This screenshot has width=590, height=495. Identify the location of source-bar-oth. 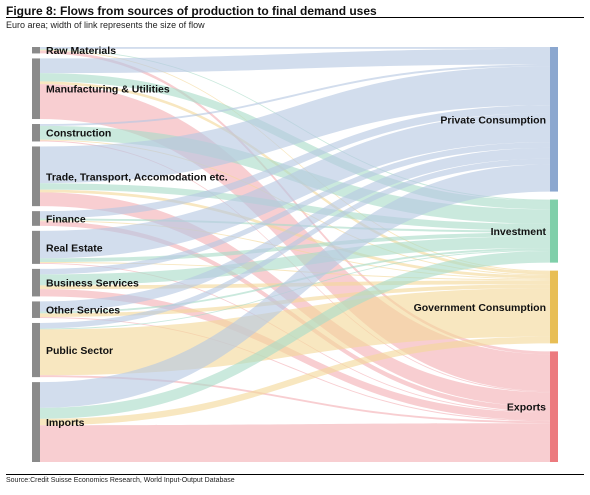
(36, 309).